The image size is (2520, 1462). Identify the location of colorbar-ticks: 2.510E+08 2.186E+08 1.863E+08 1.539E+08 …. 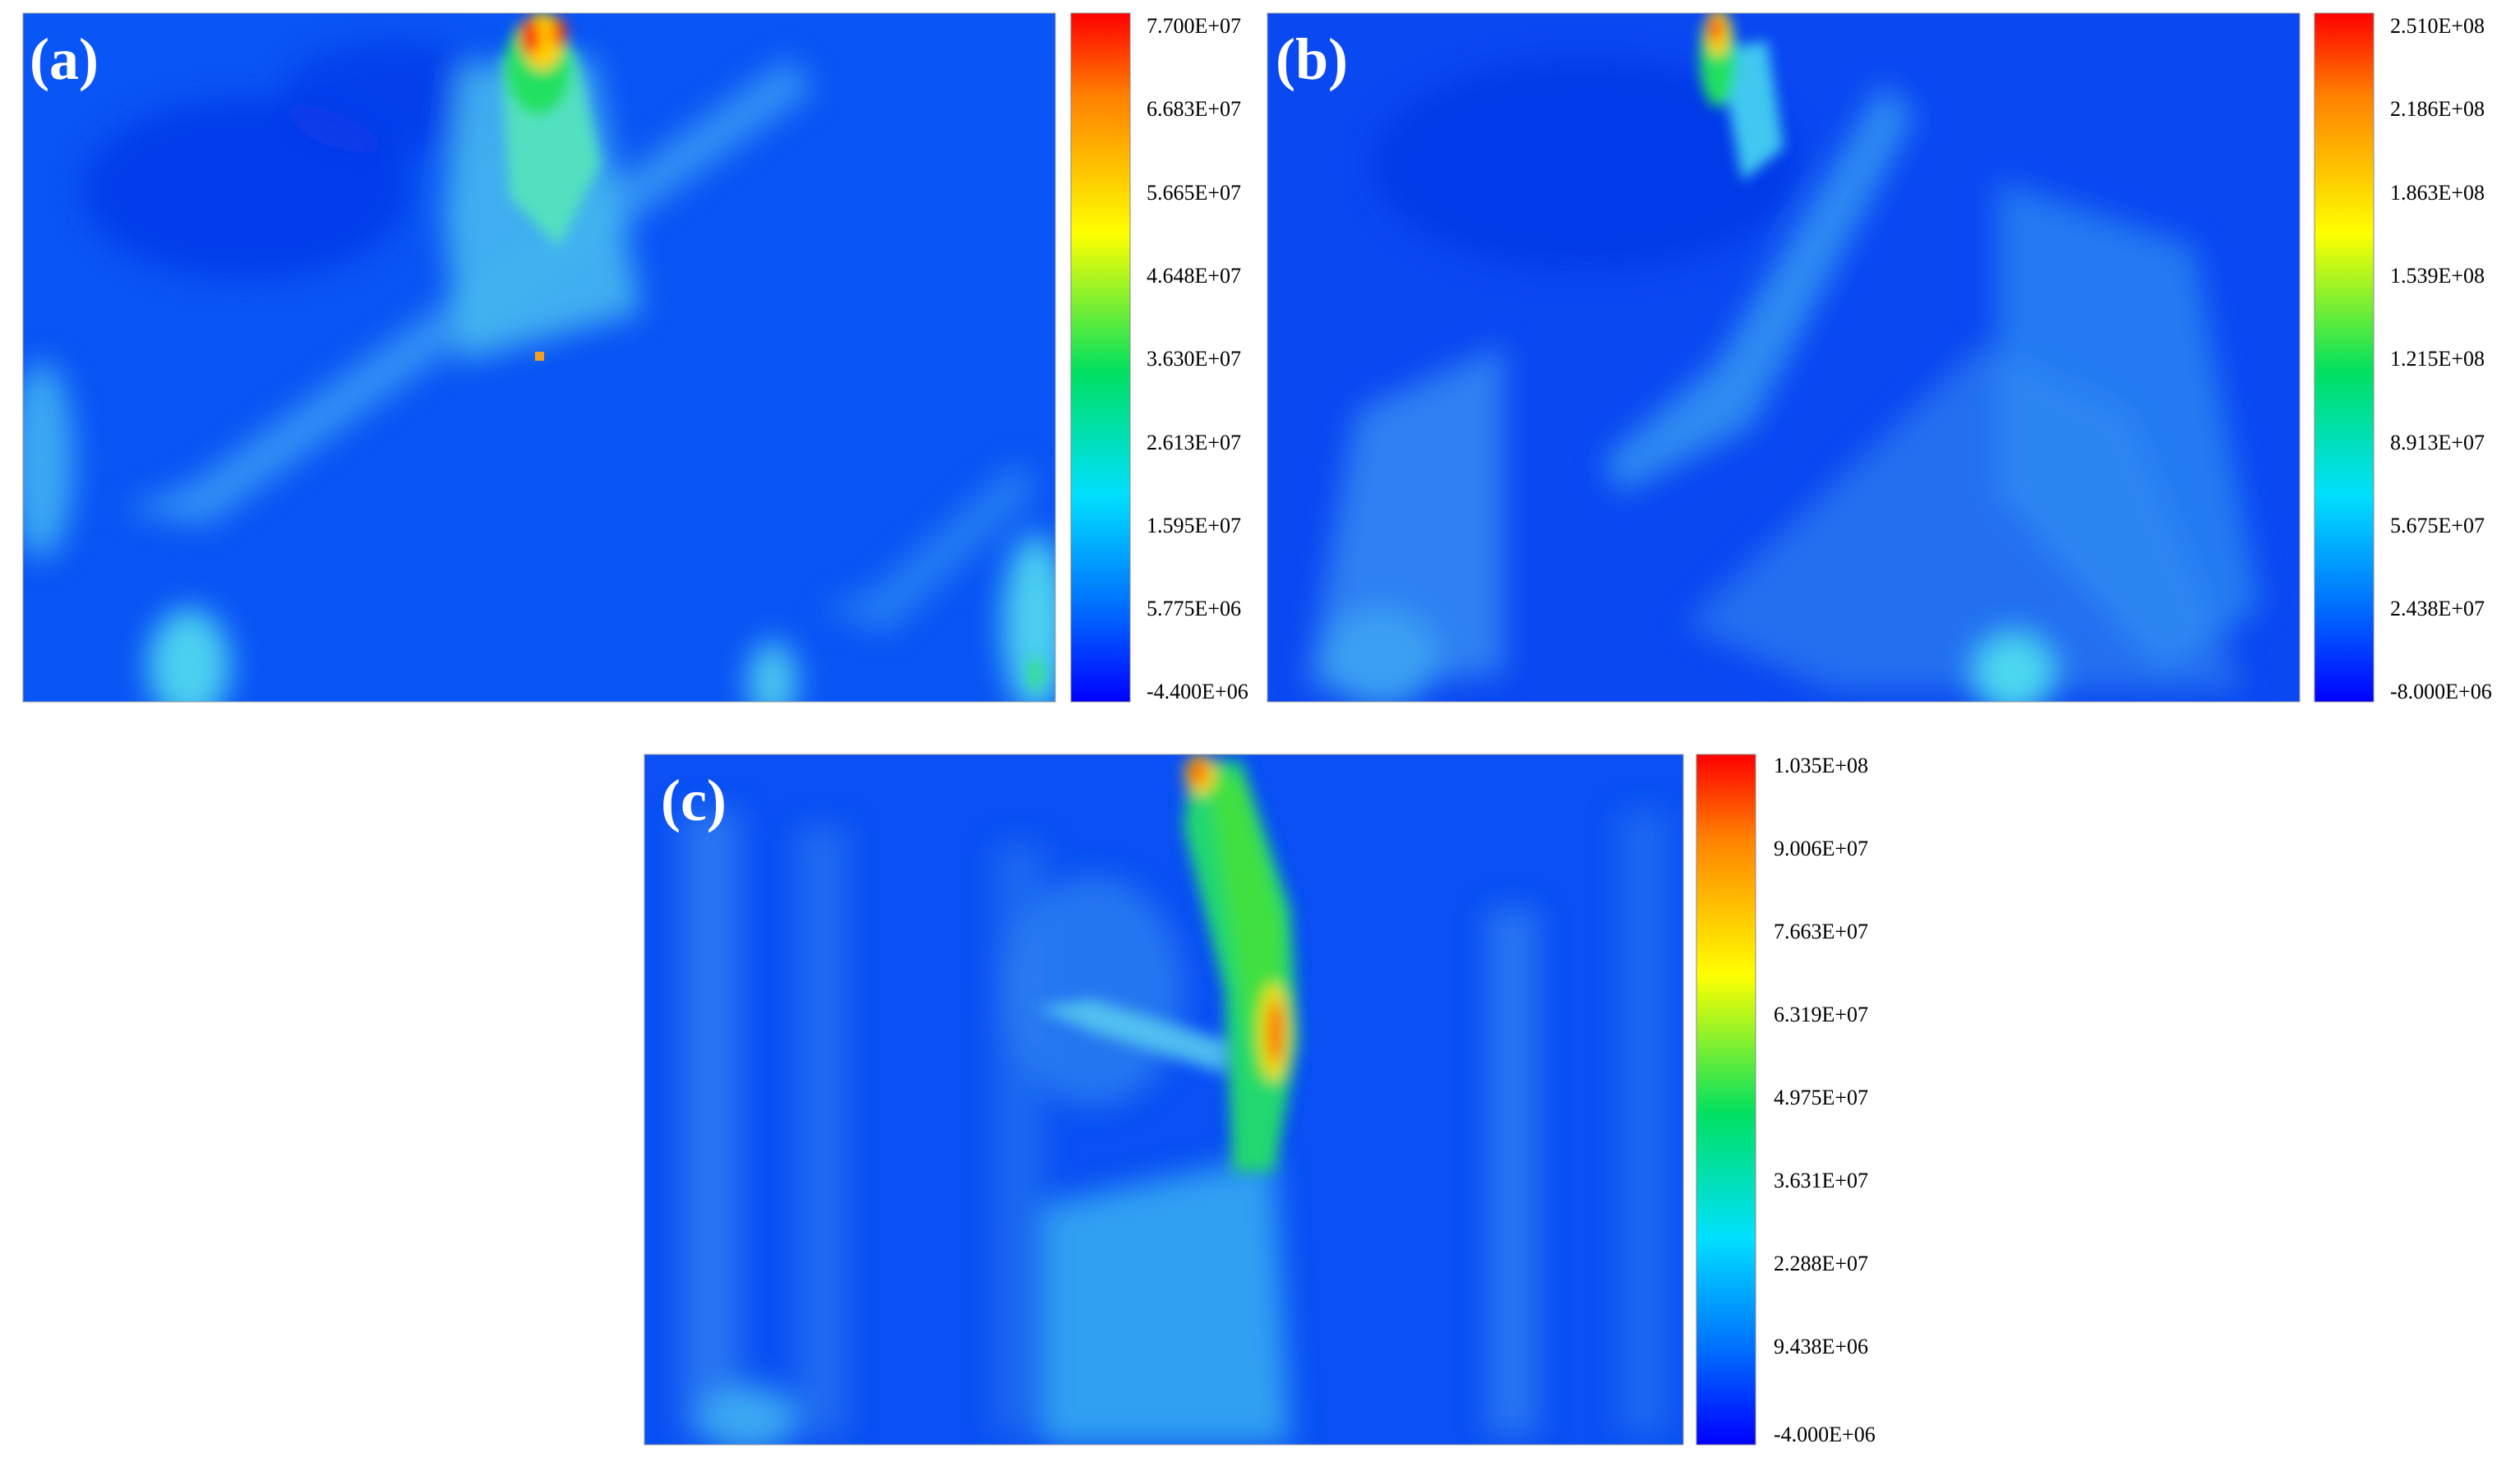
(2441, 358).